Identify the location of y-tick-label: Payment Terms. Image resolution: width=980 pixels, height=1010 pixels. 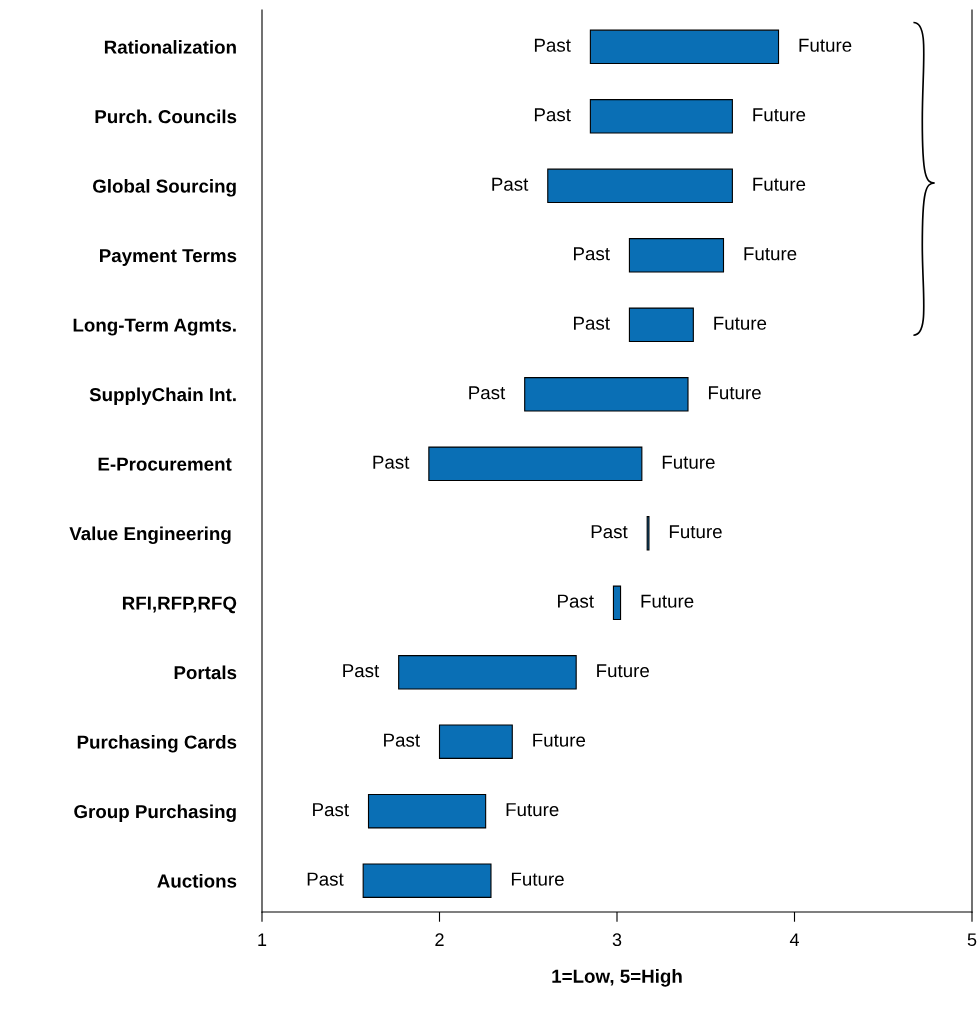
(168, 257).